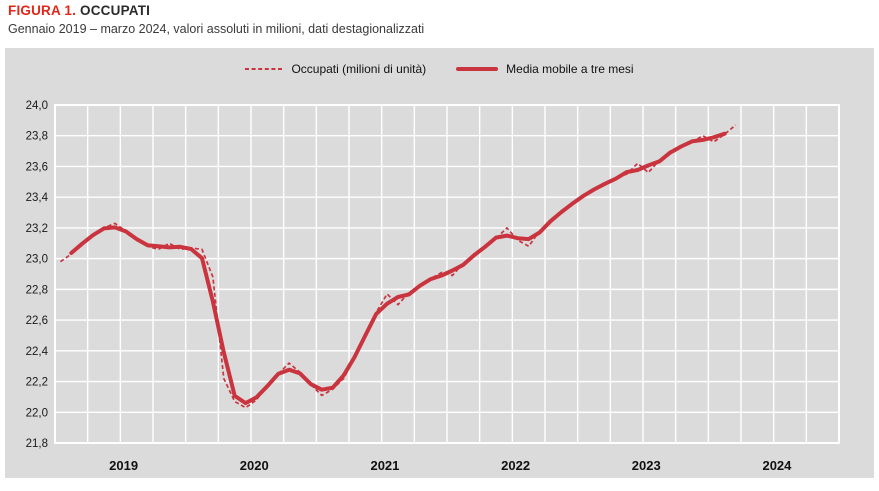 The height and width of the screenshot is (491, 879). What do you see at coordinates (37, 137) in the screenshot?
I see `y-axis-tick-label: 23,8` at bounding box center [37, 137].